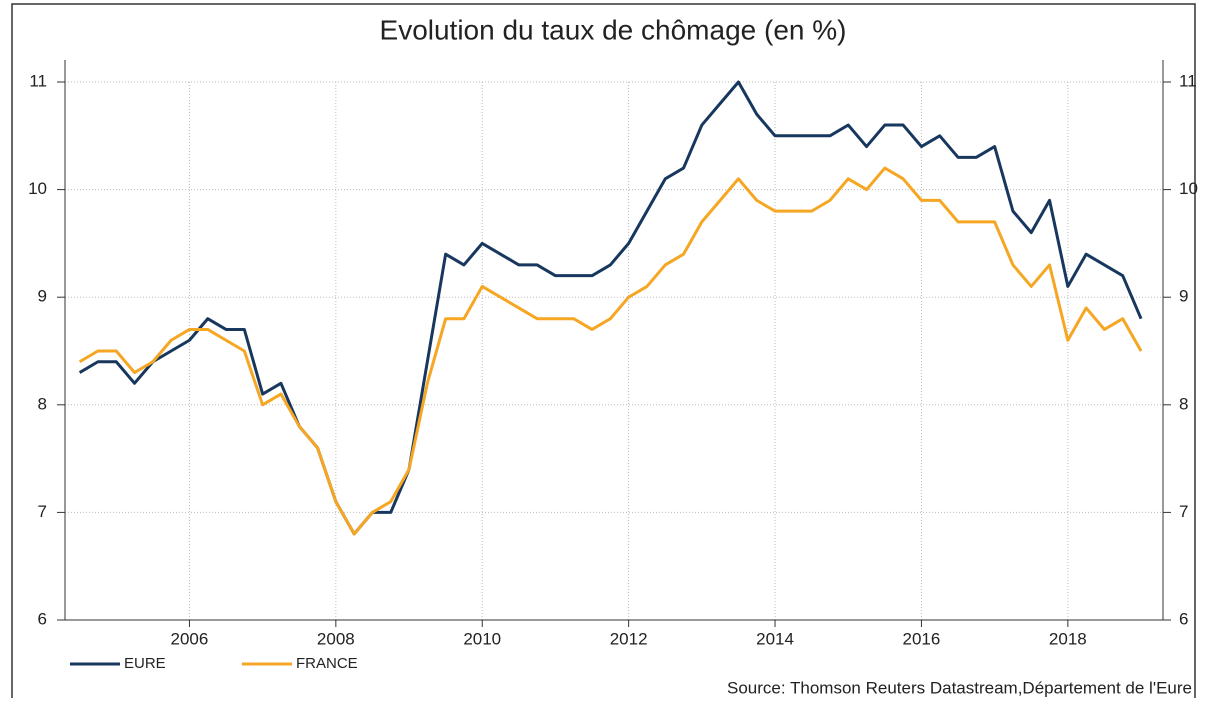 This screenshot has height=703, width=1207. Describe the element at coordinates (922, 638) in the screenshot. I see `x-tick-label: 2016` at that location.